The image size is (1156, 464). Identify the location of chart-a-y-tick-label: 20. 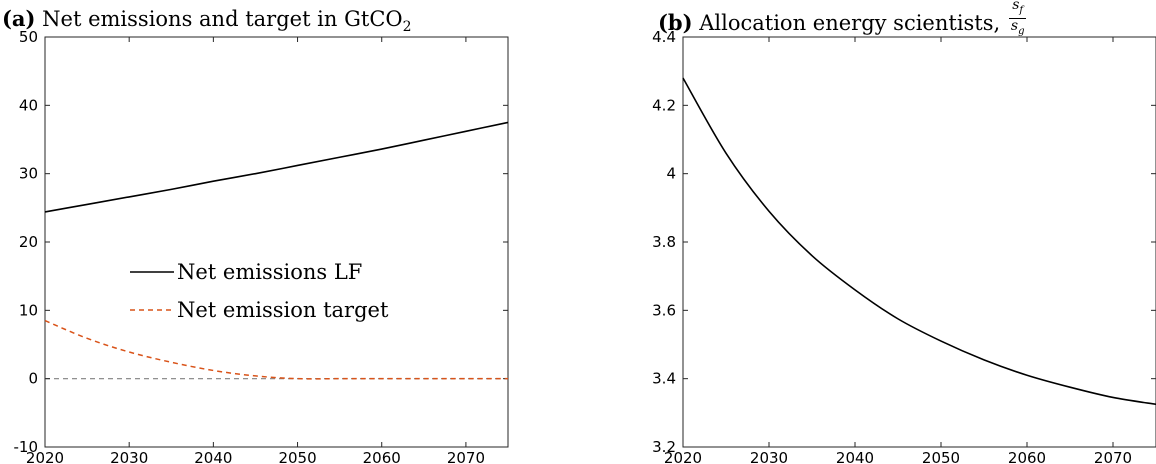
(28, 242).